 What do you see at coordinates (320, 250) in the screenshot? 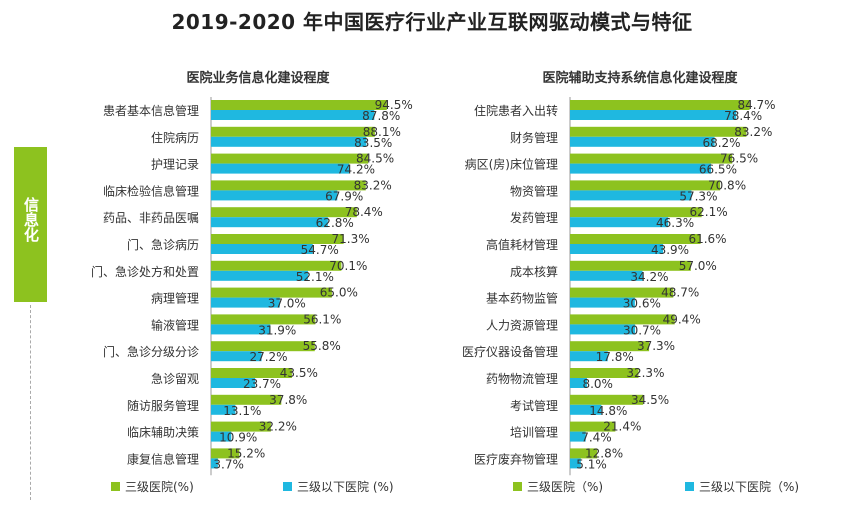
I see `chart1-value-label-cyan-5: 54.7%` at bounding box center [320, 250].